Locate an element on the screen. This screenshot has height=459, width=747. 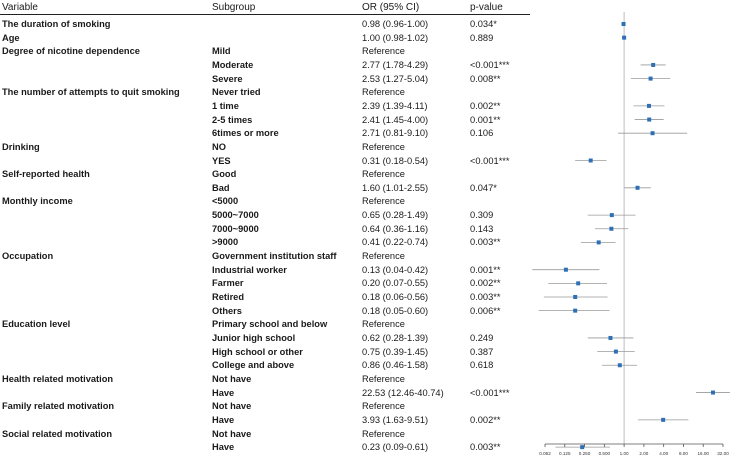
x-tick-label-5: 2.00 is located at coordinates (643, 453).